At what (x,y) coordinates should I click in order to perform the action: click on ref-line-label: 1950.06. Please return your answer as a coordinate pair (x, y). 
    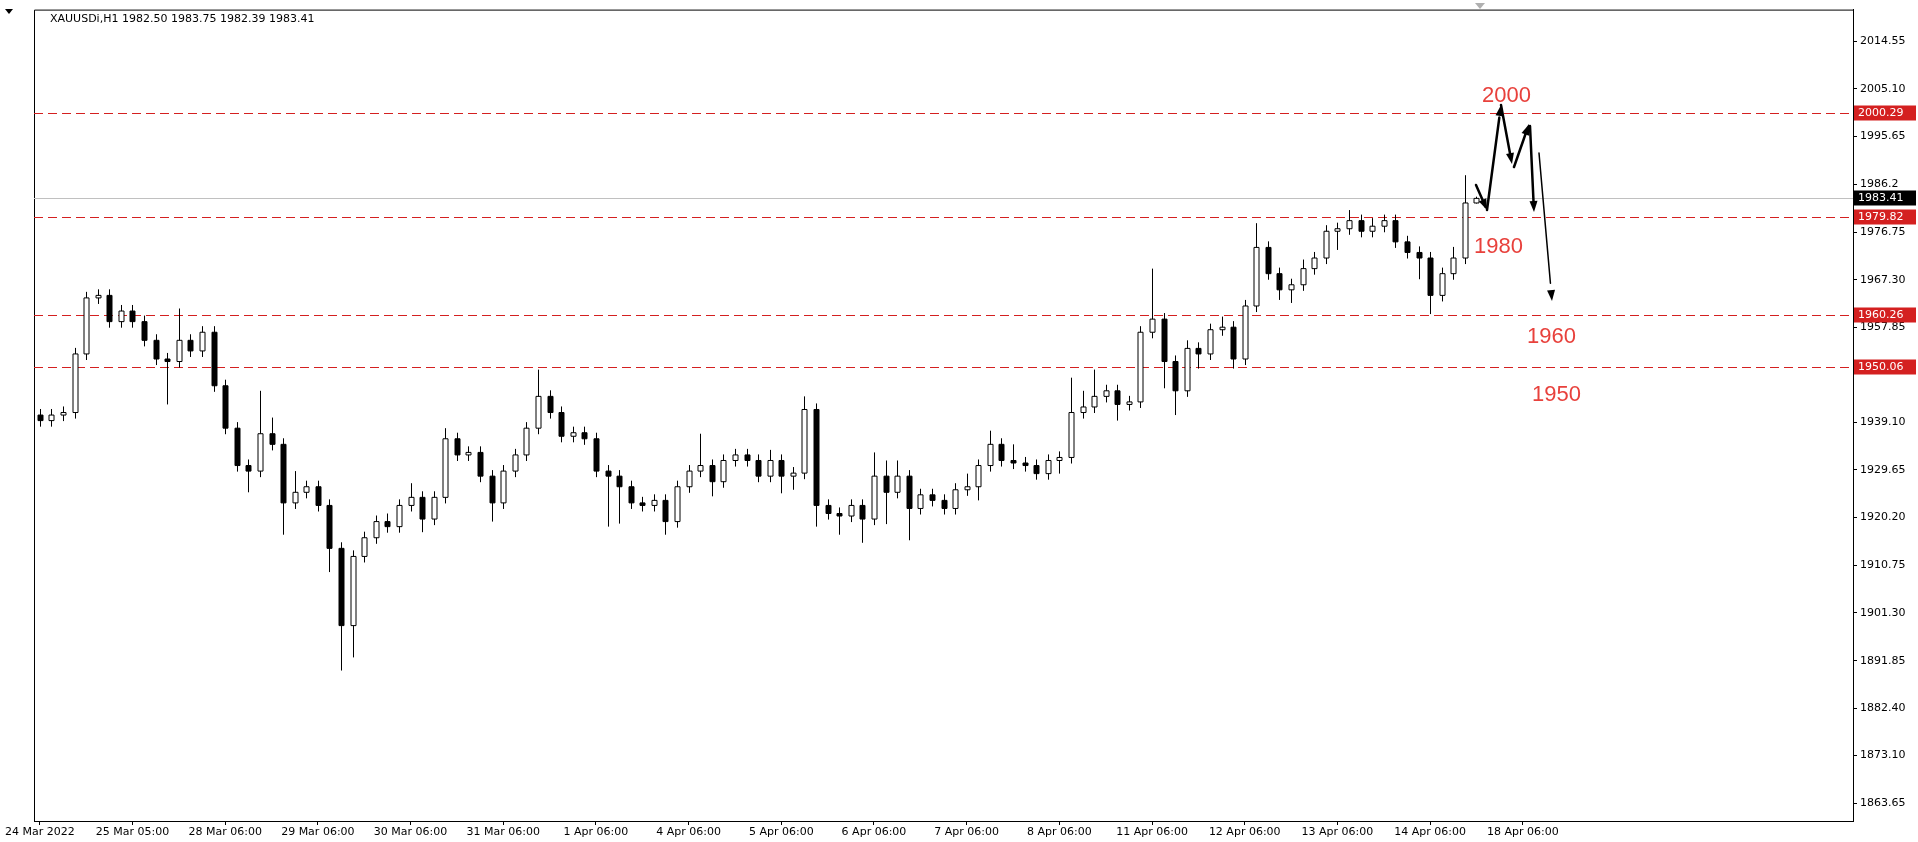
    Looking at the image, I should click on (1881, 367).